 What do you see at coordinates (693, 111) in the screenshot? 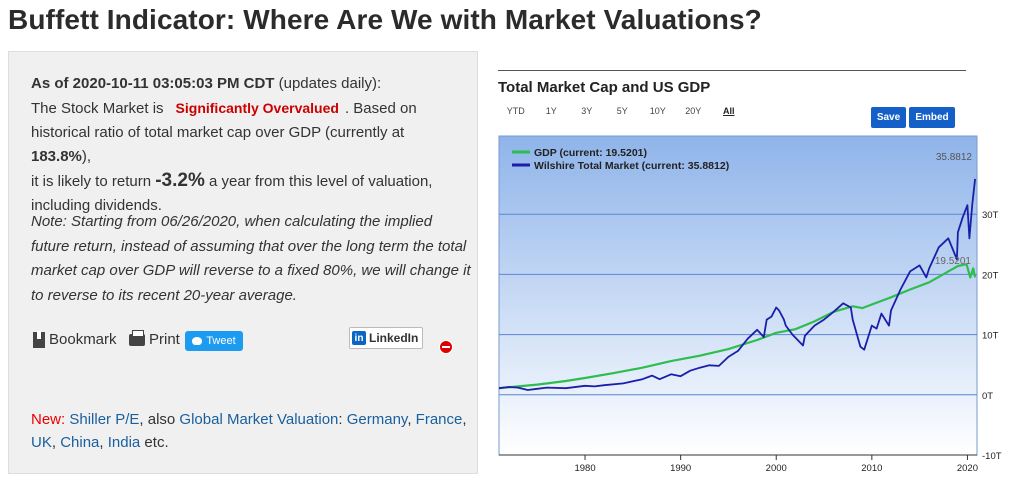
I see `range-20y: 20Y` at bounding box center [693, 111].